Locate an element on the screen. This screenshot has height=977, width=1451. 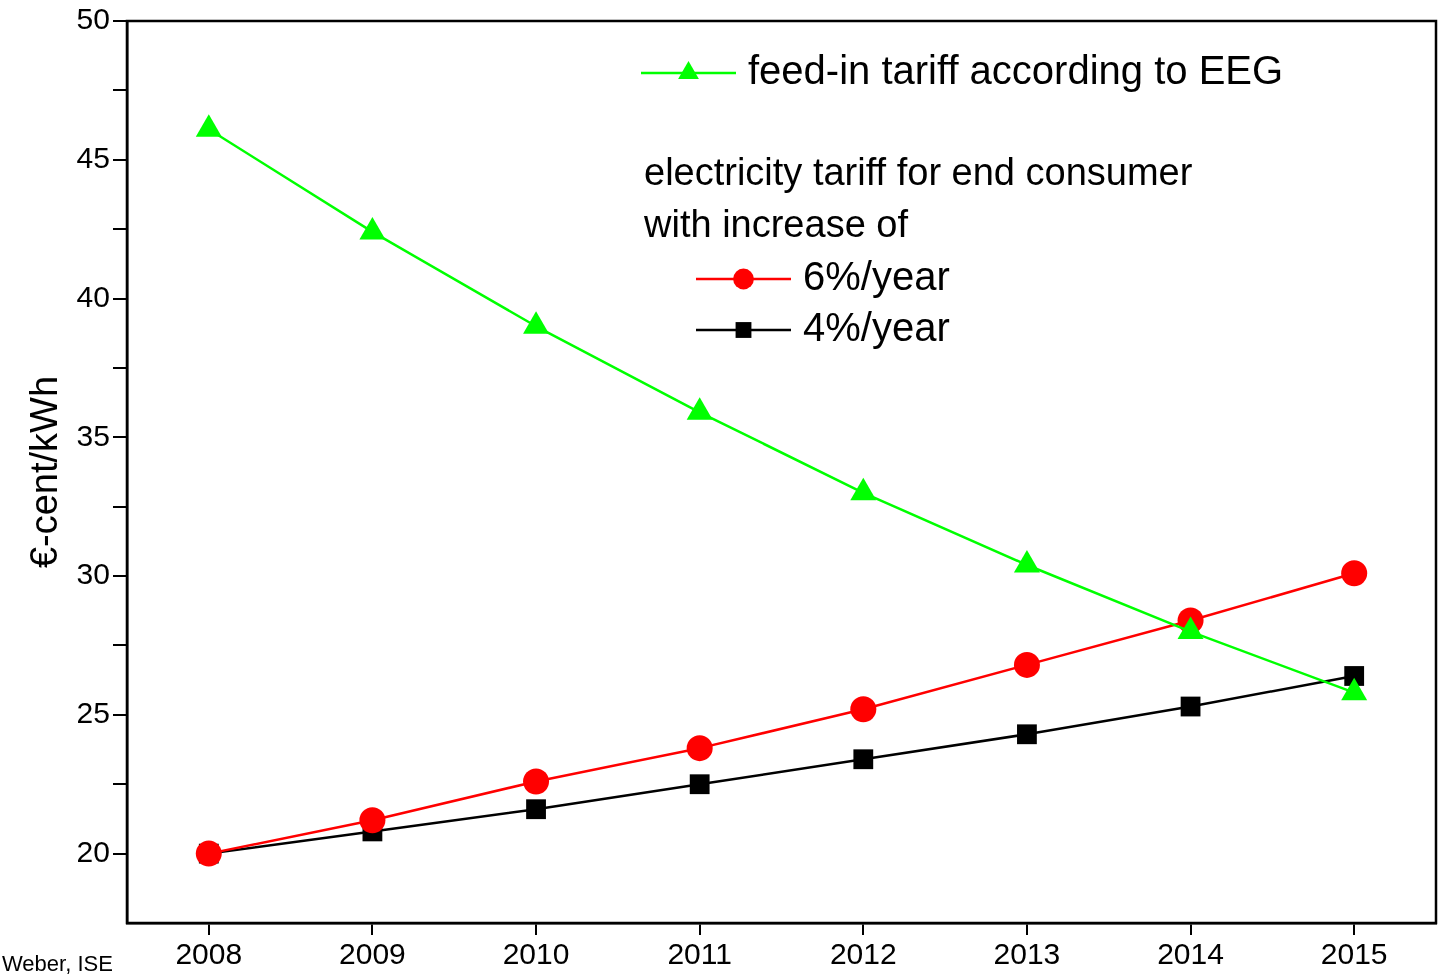
x-tick-label: 2009 is located at coordinates (372, 954).